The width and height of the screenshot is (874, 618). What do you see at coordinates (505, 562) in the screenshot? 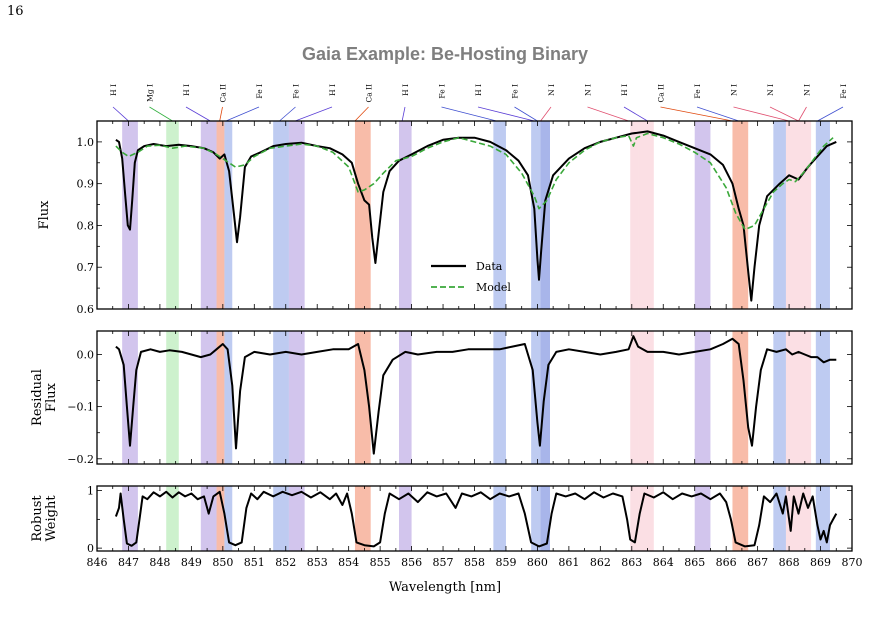
I see `x-tick-label: 859` at bounding box center [505, 562].